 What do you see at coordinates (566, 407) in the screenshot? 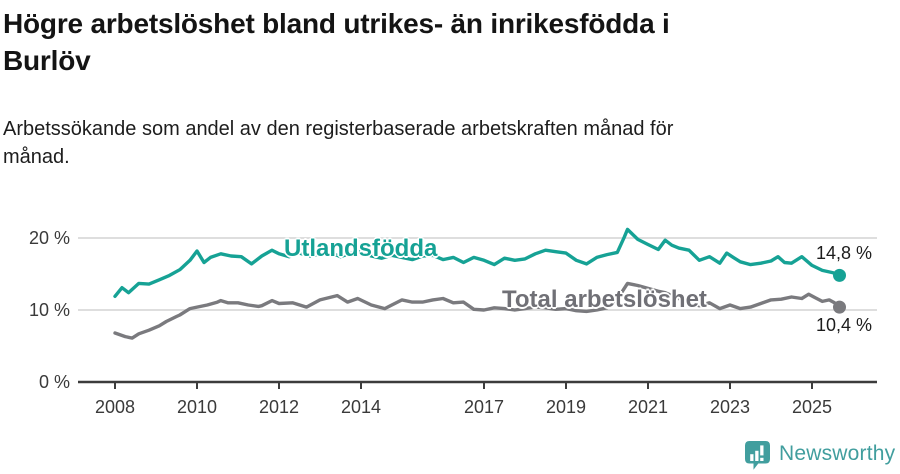
I see `x-tick-label-2019: 2019` at bounding box center [566, 407].